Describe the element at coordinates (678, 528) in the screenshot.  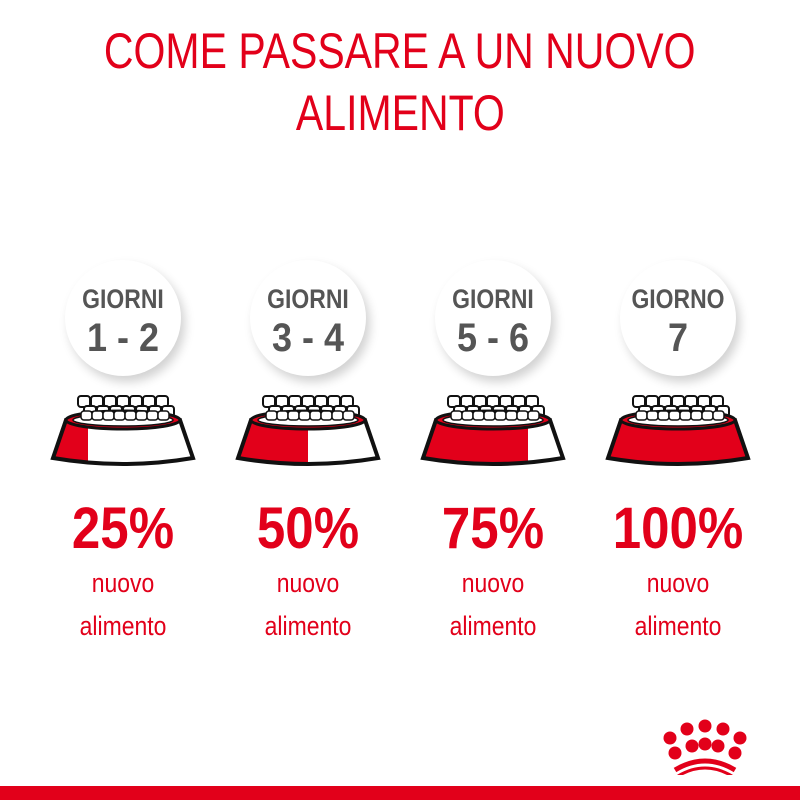
I see `percent-value: 100%` at that location.